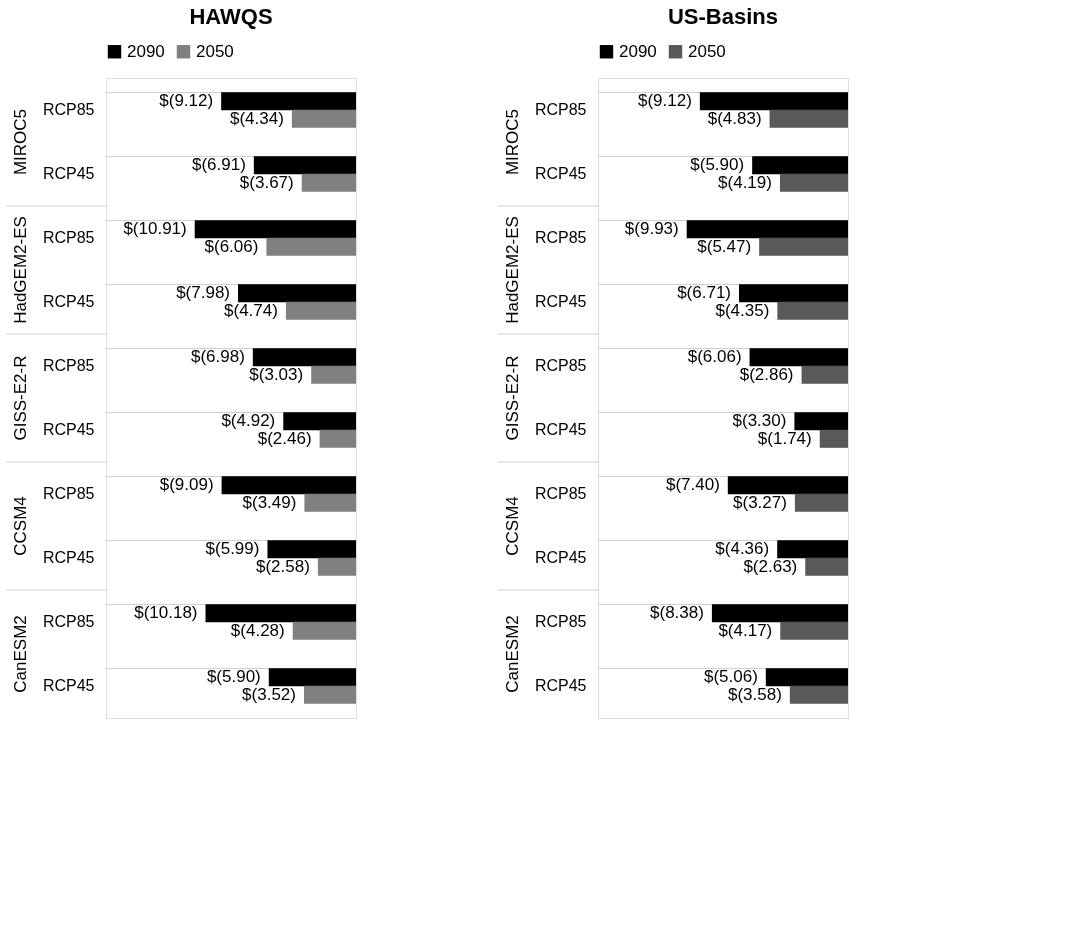 This screenshot has width=1080, height=939. Describe the element at coordinates (218, 165) in the screenshot. I see `data-label: $(6.91)` at that location.